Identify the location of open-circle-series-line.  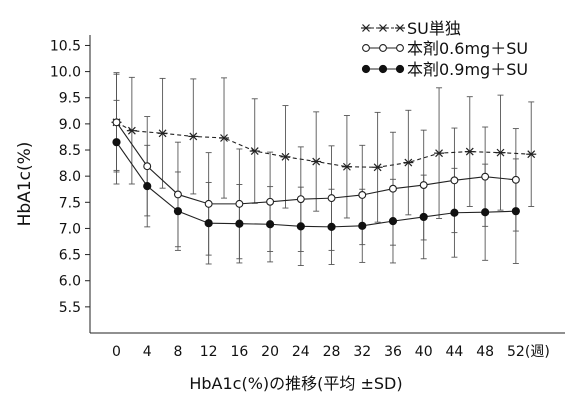
(316, 163).